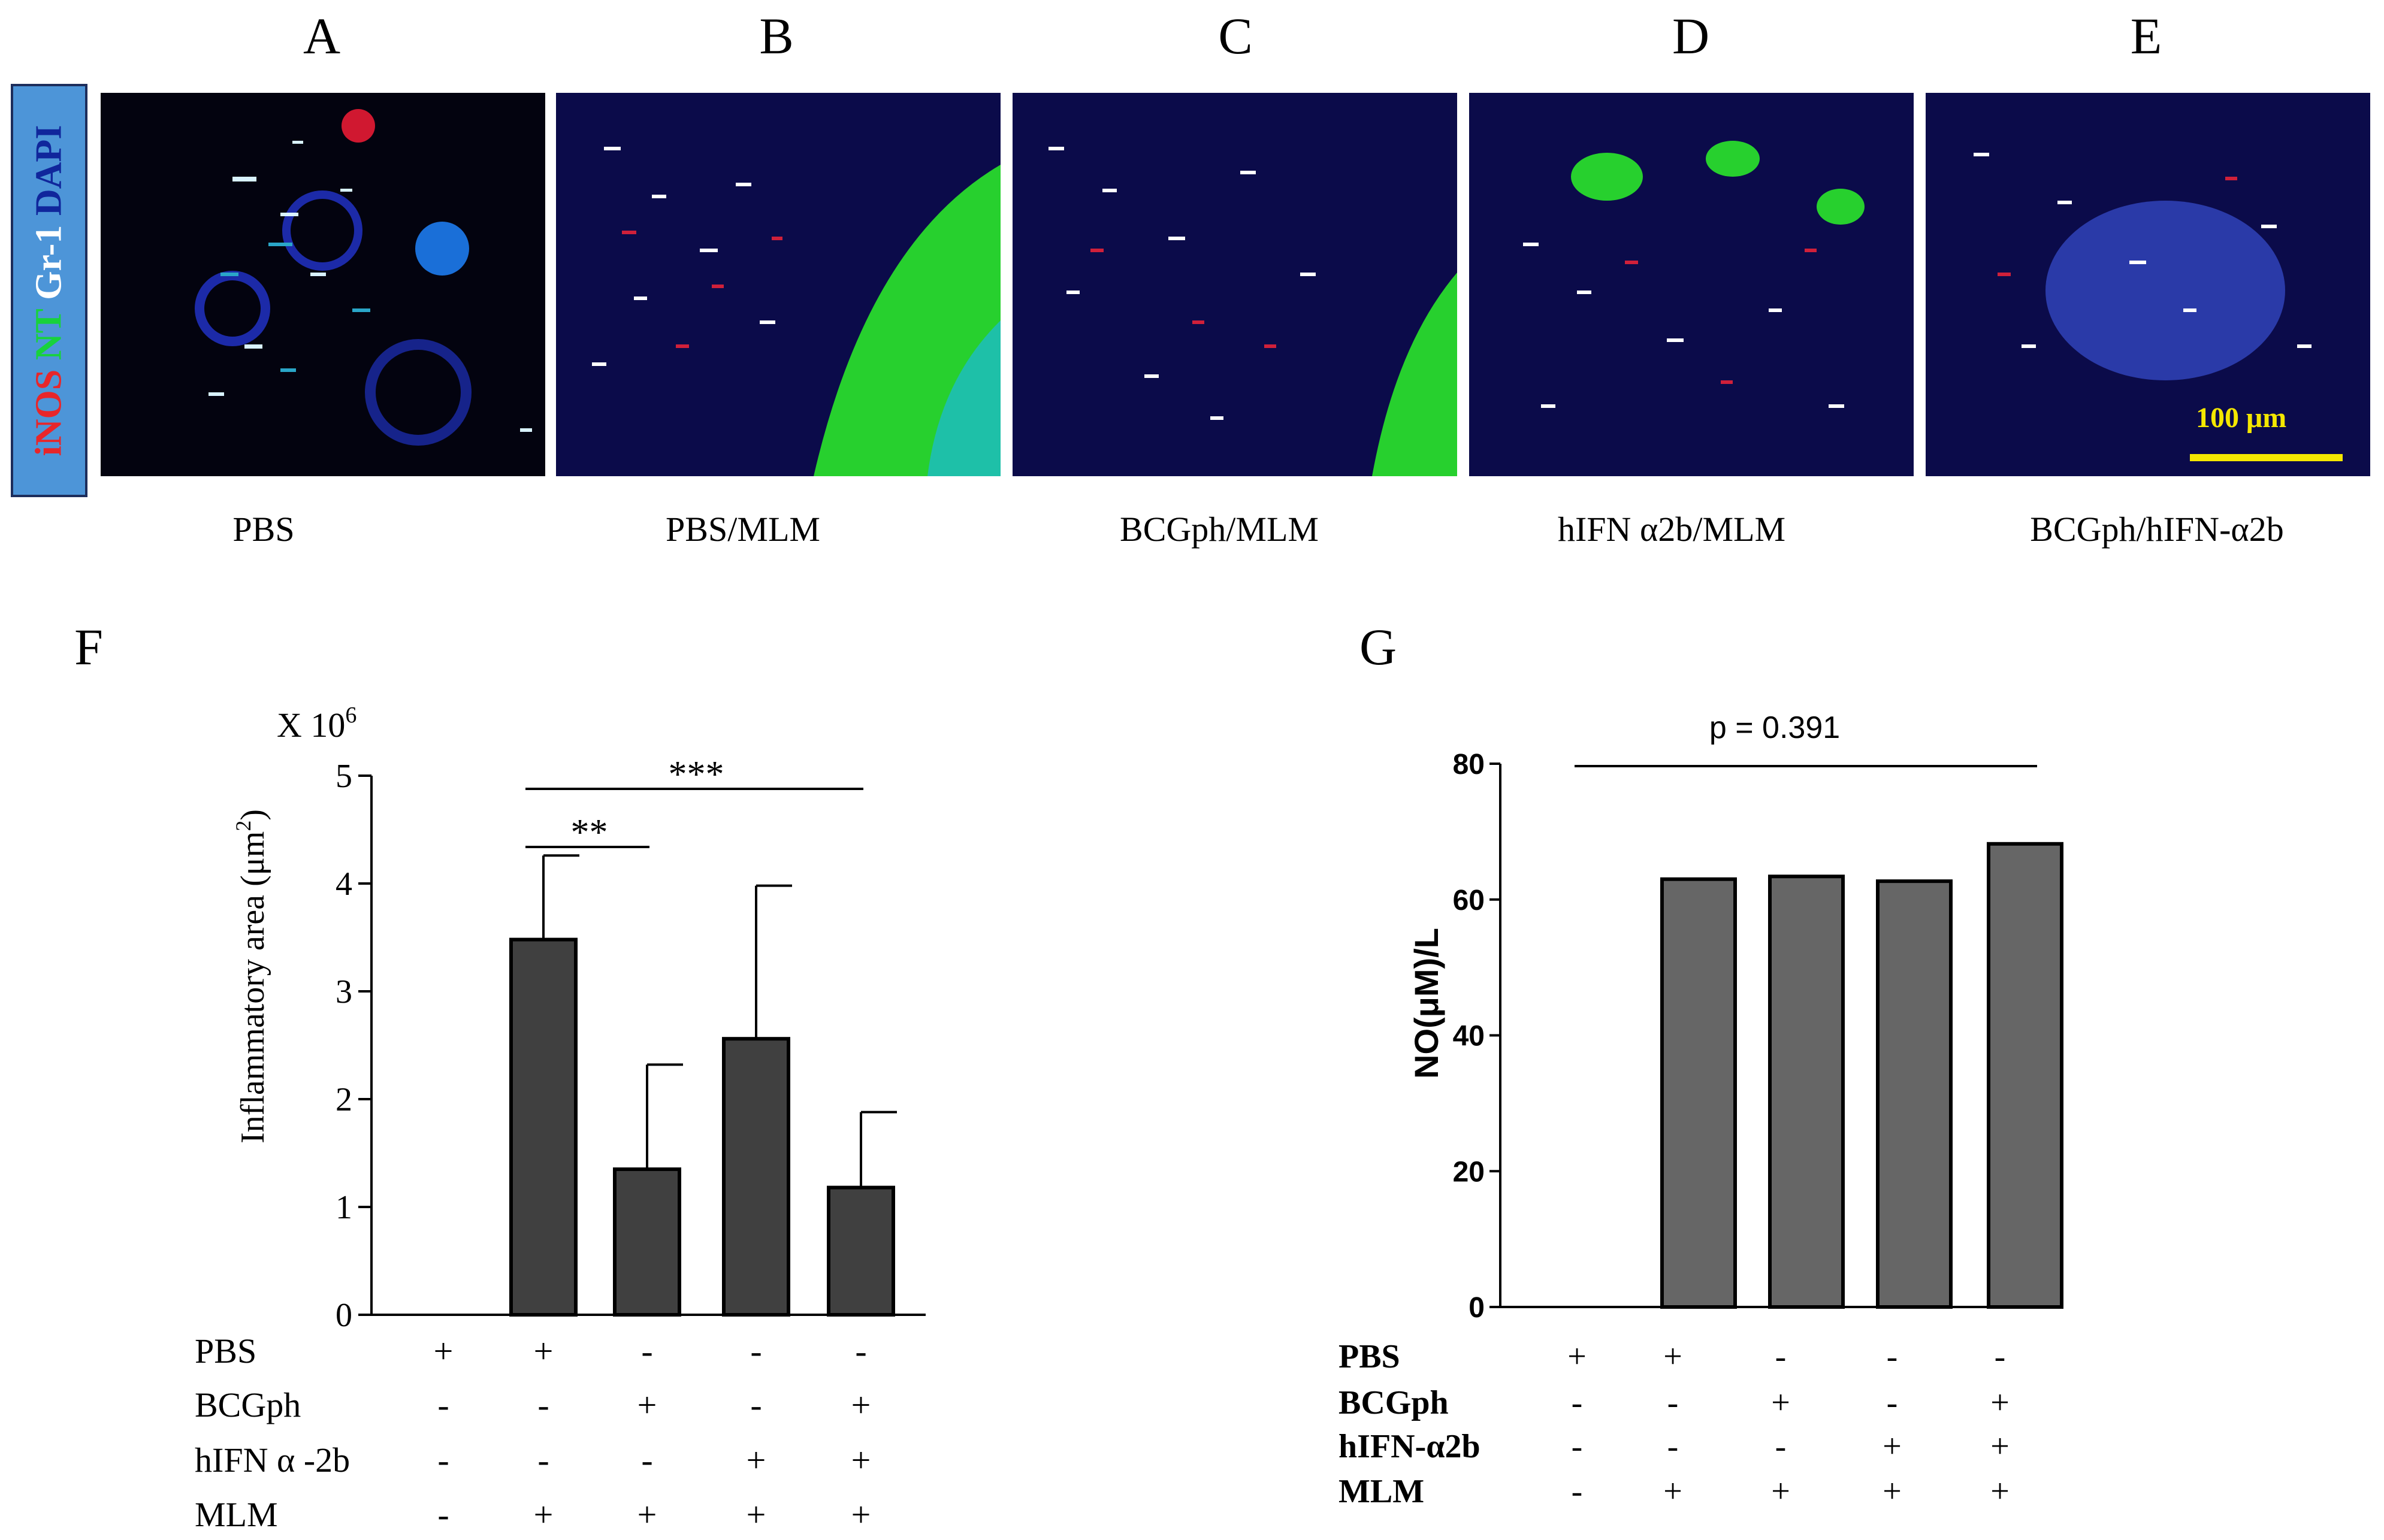 This screenshot has width=2384, height=1540. I want to click on chart-g-condition-name: hIFN-α2b, so click(1409, 1446).